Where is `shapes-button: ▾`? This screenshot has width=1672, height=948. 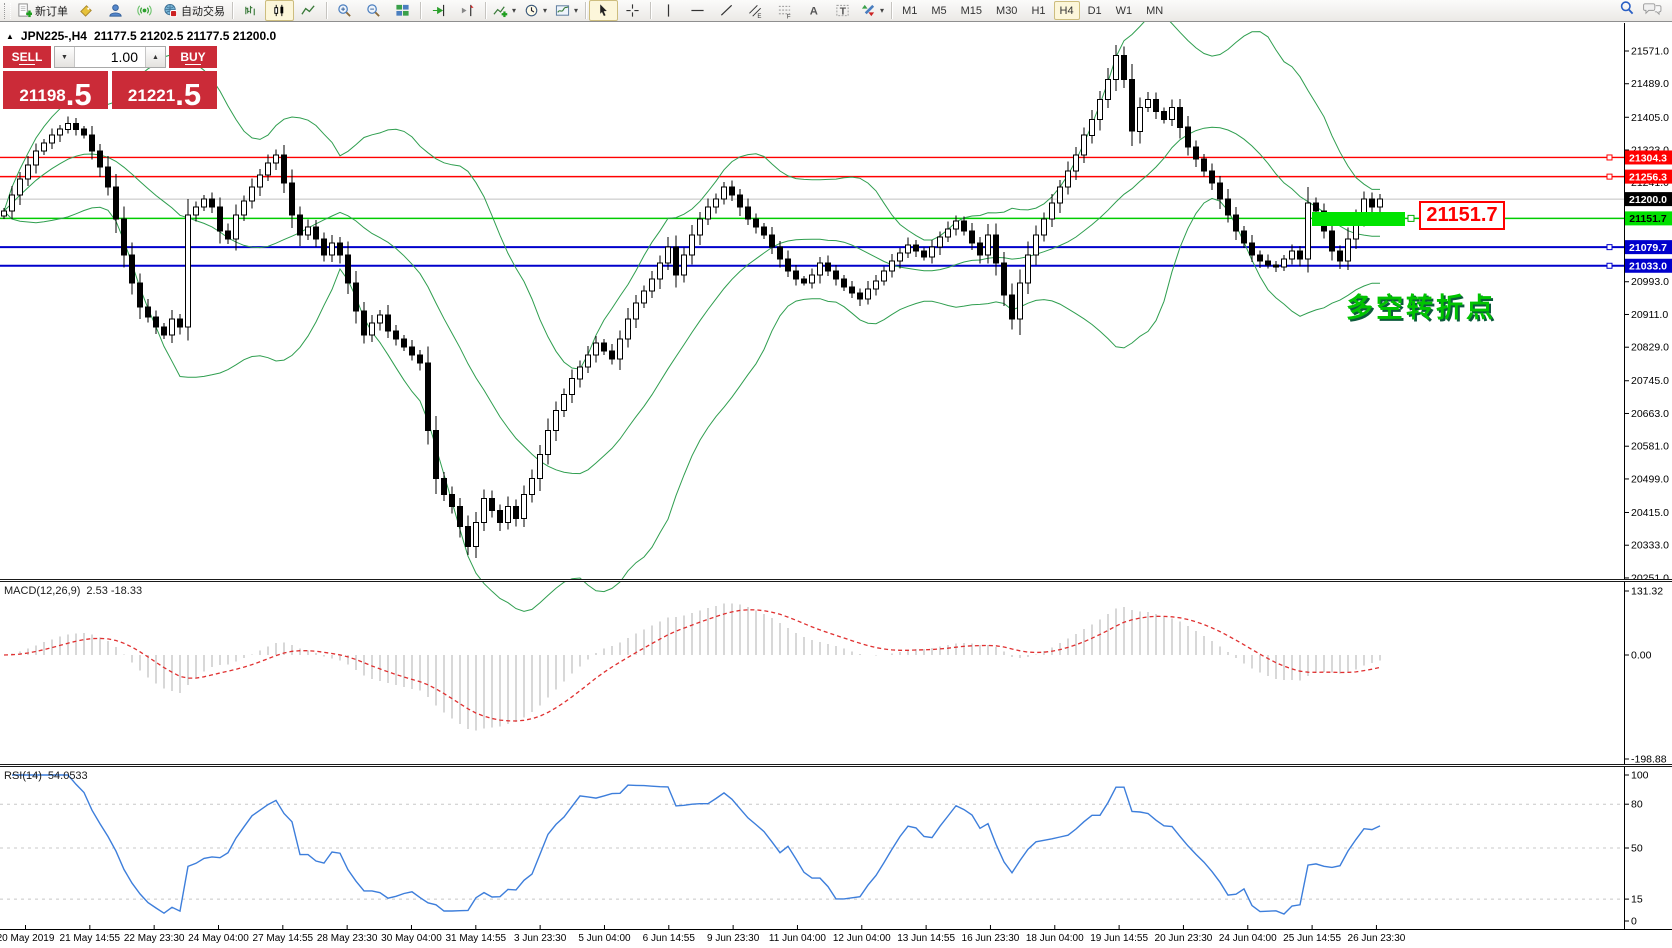
shapes-button: ▾ is located at coordinates (872, 10).